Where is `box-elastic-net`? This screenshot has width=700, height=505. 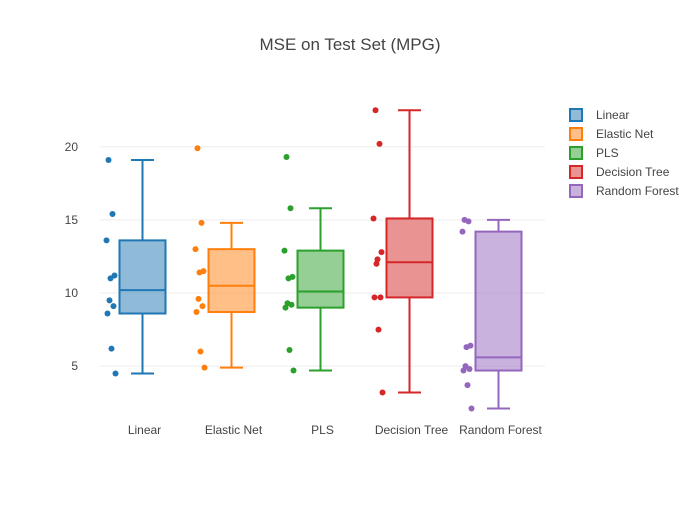
box-elastic-net is located at coordinates (231, 295).